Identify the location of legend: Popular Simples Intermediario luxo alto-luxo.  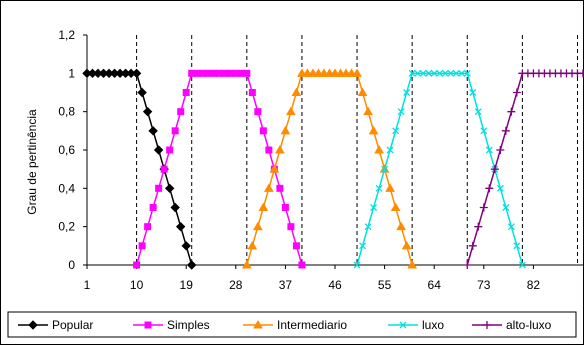
(292, 324).